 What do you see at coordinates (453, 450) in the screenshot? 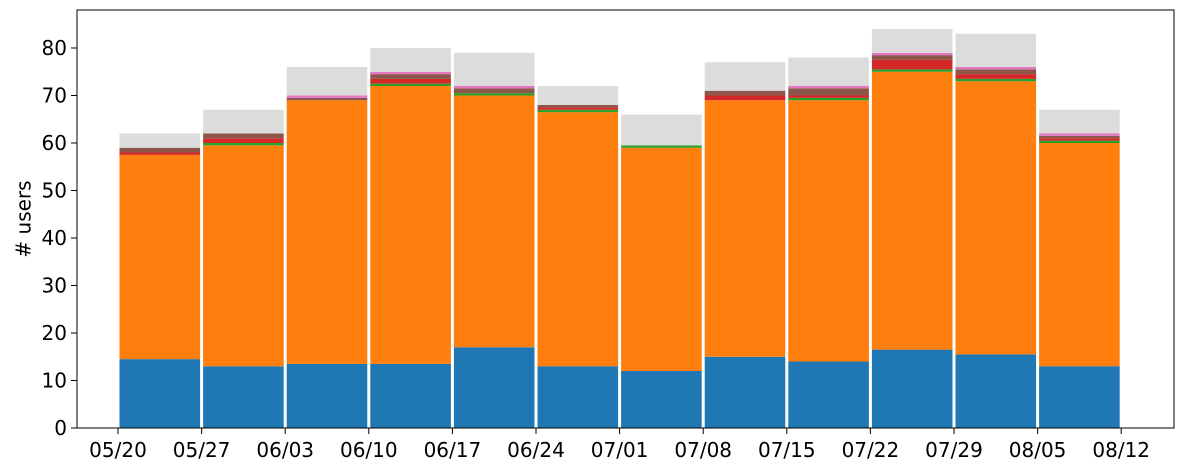
I see `x-tick-label: 06/17` at bounding box center [453, 450].